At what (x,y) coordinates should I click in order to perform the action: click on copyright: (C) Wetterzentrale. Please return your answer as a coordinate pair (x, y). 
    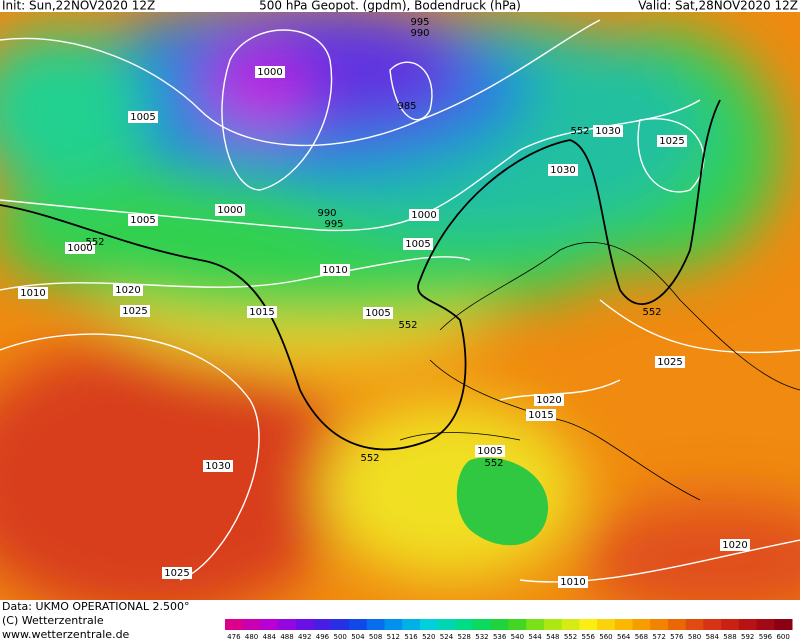
    Looking at the image, I should click on (53, 620).